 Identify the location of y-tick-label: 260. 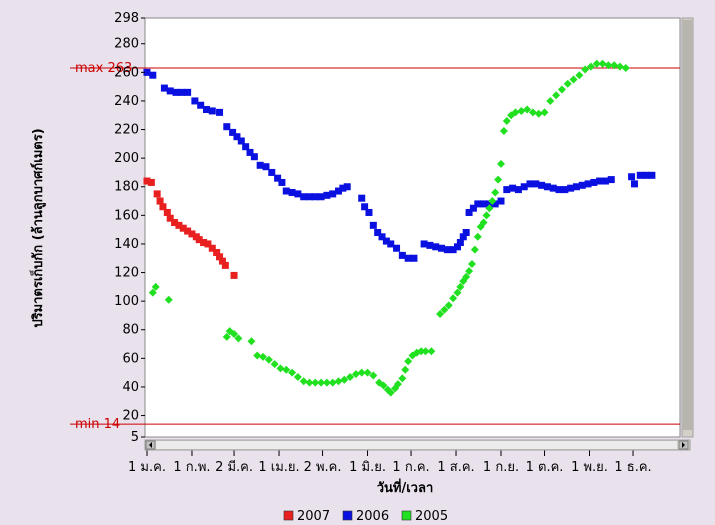
(126, 72).